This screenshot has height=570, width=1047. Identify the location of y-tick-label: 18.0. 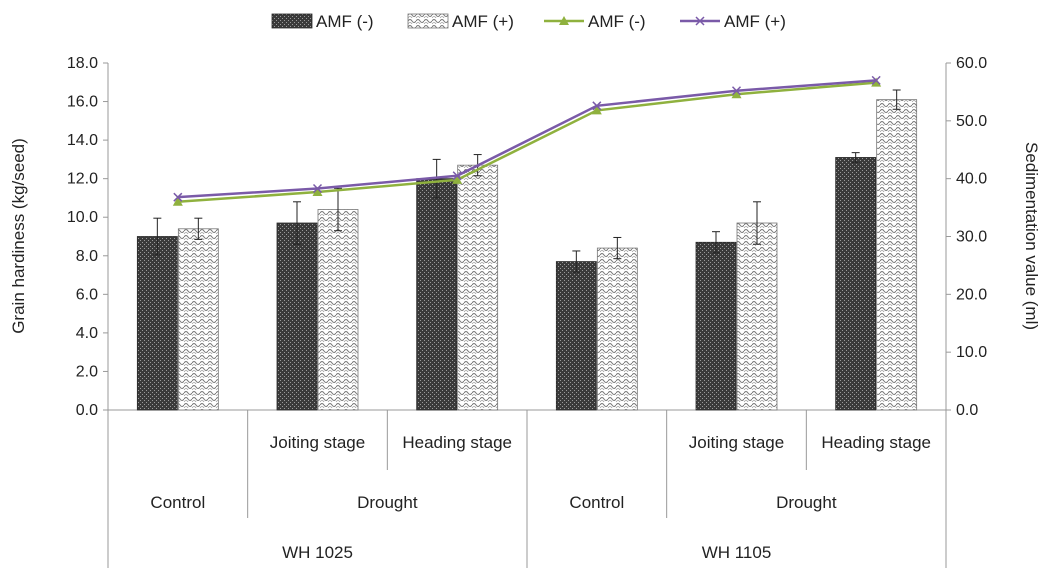
(82, 63).